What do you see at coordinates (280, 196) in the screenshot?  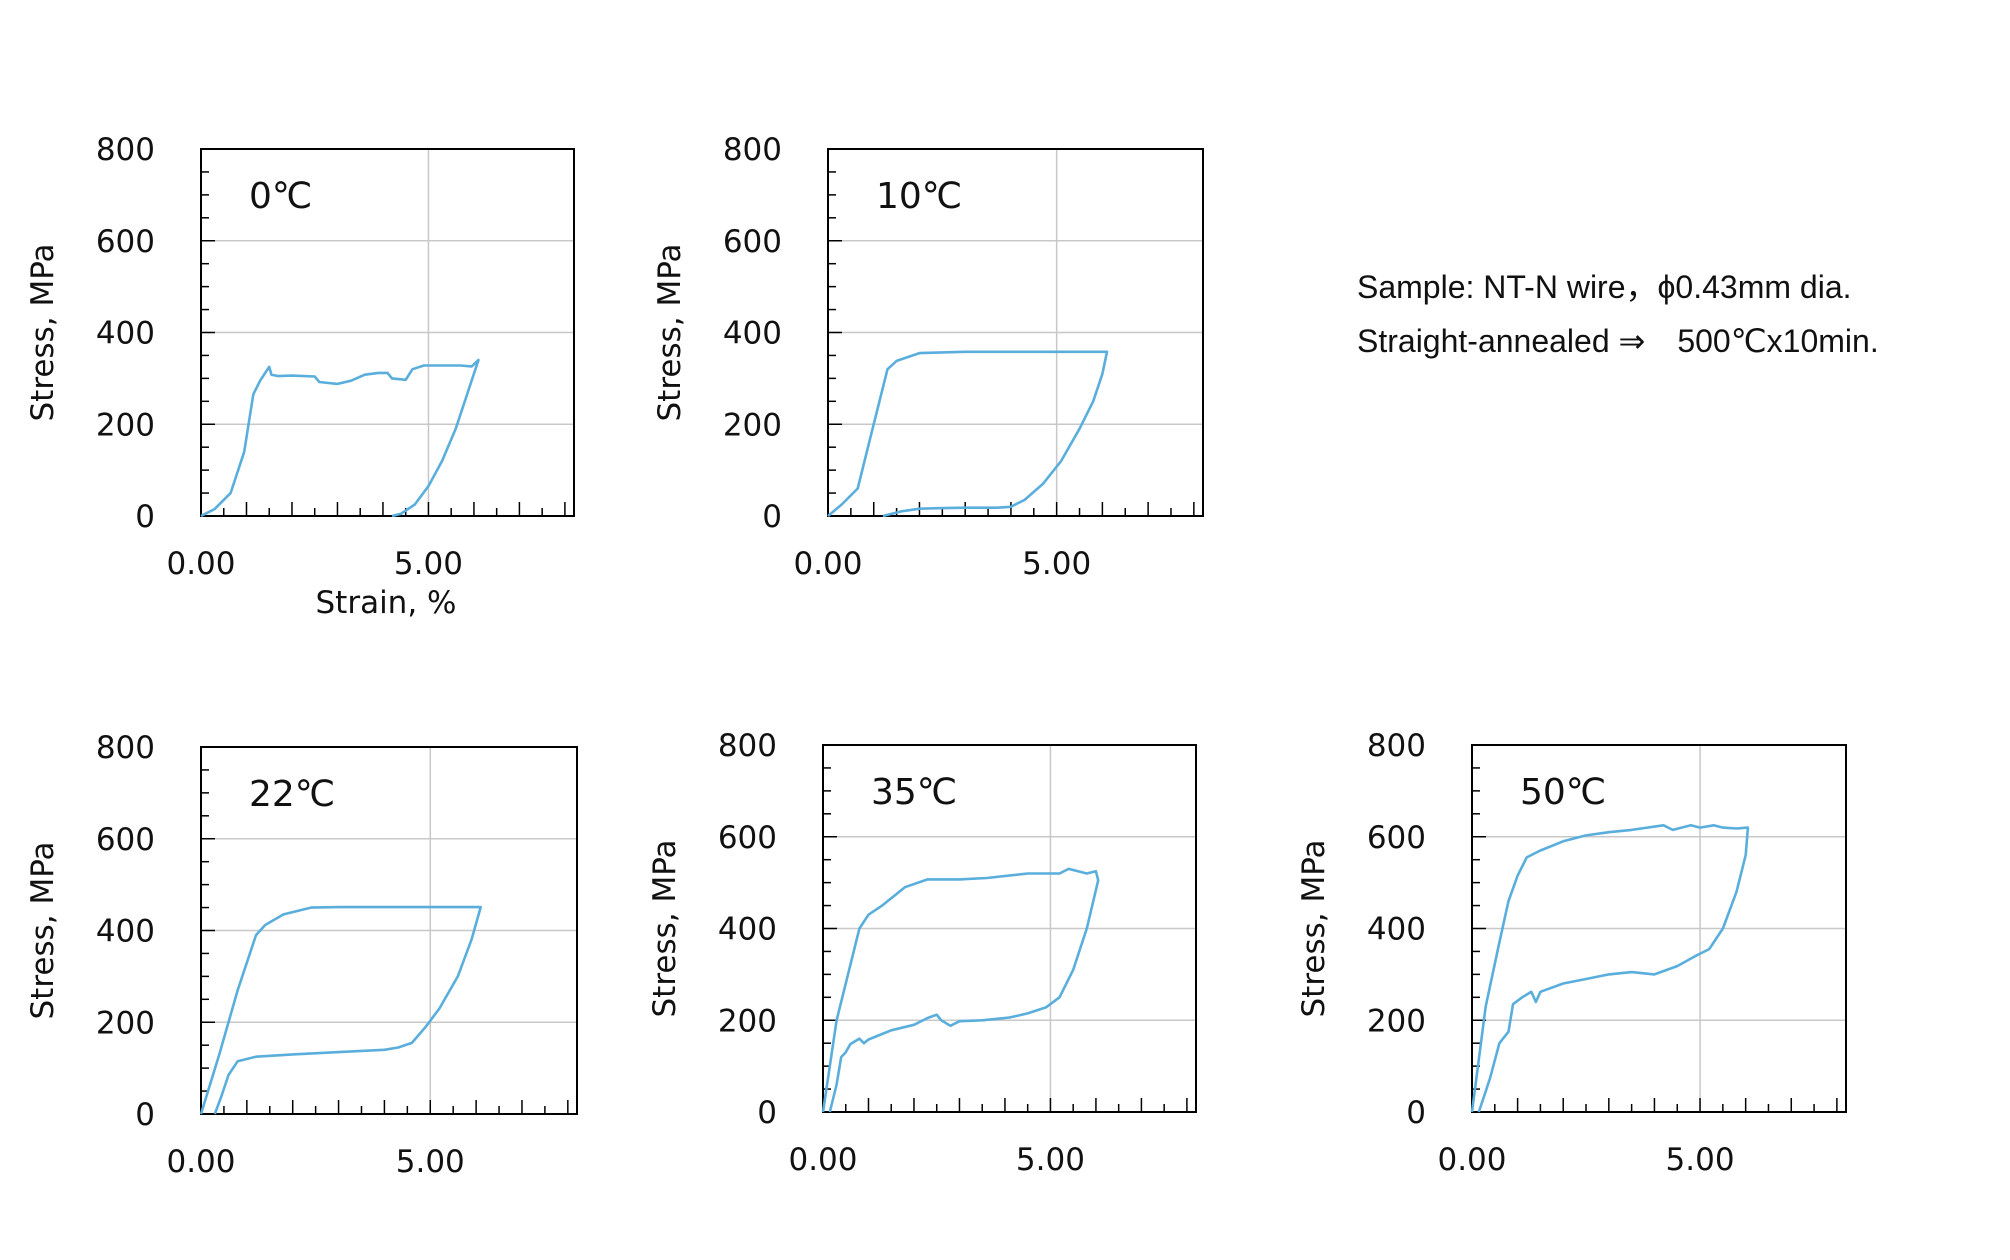 I see `panel-title: 0℃` at bounding box center [280, 196].